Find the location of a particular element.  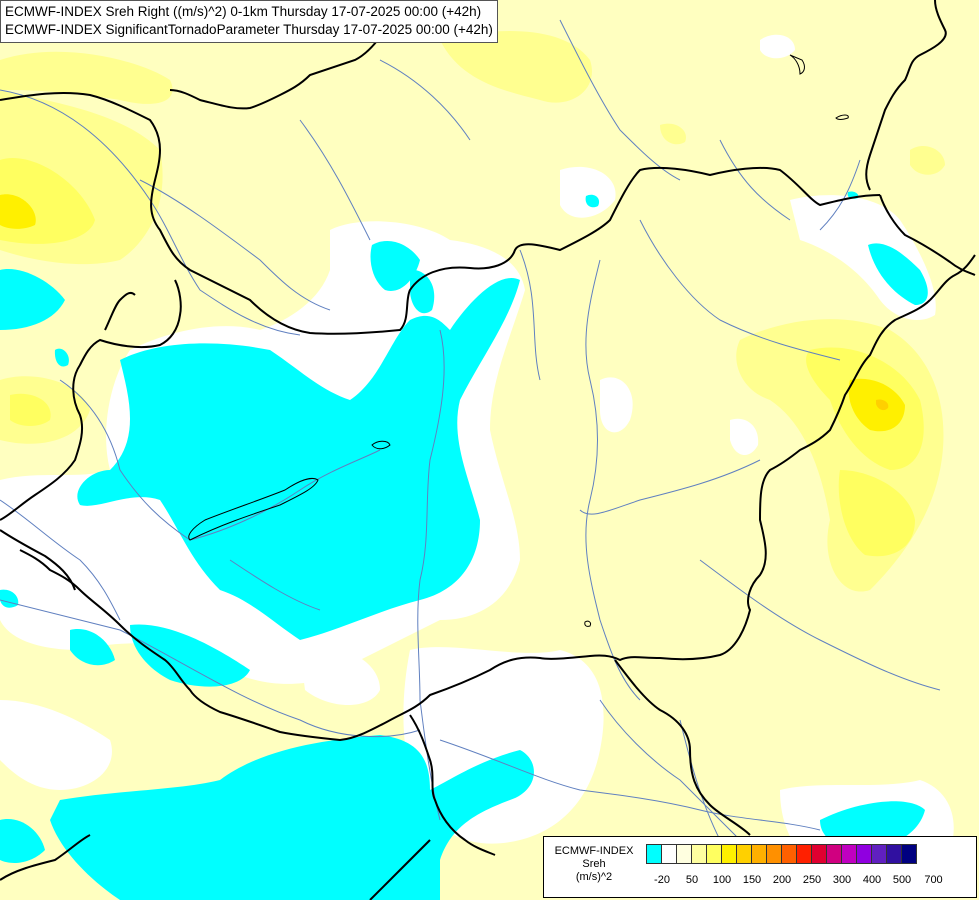

border-serbia is located at coordinates (400, 869).